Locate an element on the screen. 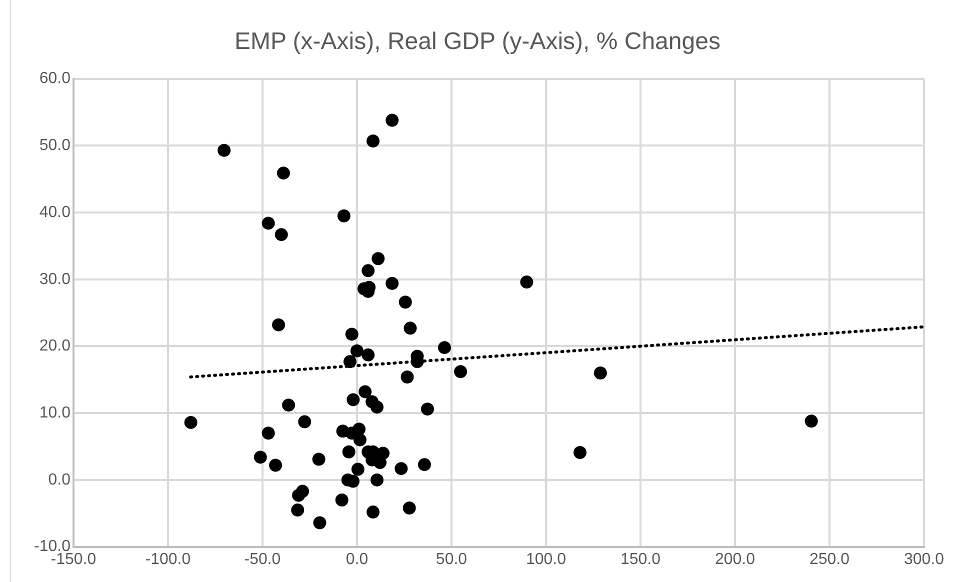 The image size is (963, 582). x-tick-label: -150.0 is located at coordinates (73, 559).